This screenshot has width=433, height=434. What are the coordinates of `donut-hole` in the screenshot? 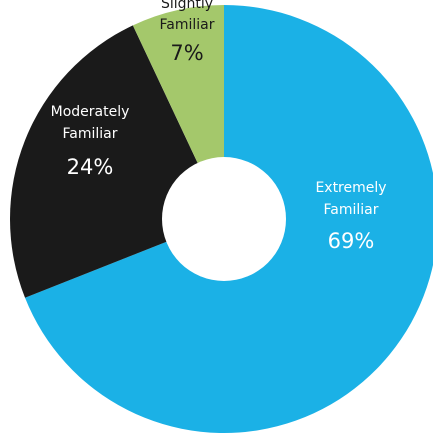 It's located at (224, 219).